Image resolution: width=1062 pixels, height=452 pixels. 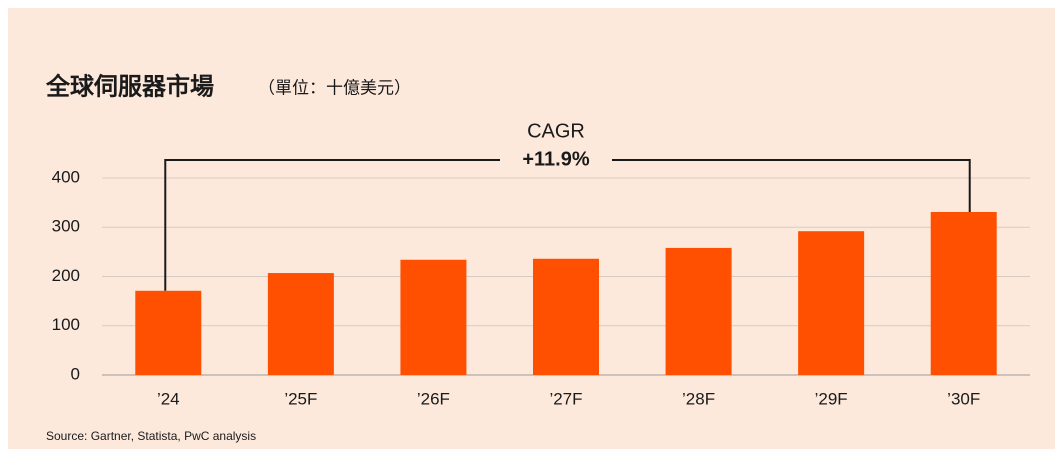 What do you see at coordinates (565, 398) in the screenshot?
I see `x-tick-label: ’27F` at bounding box center [565, 398].